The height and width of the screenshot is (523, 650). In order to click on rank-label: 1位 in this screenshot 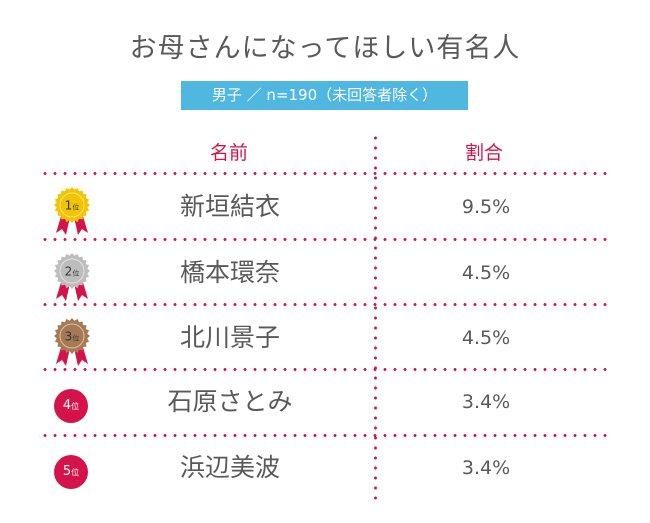, I will do `click(72, 206)`.